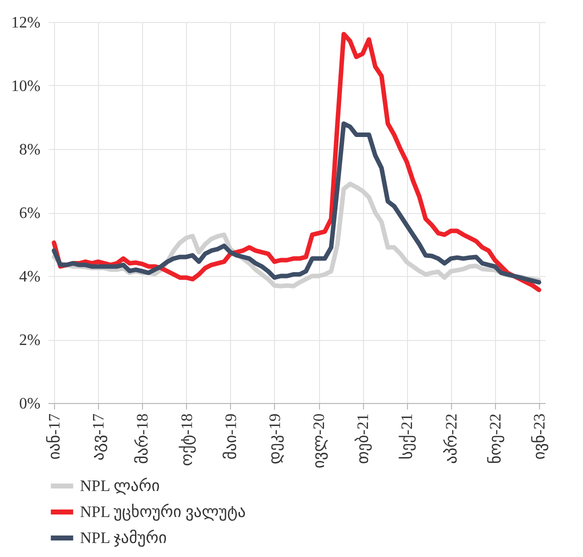  What do you see at coordinates (55, 437) in the screenshot?
I see `x-tick-label: იან-17` at bounding box center [55, 437].